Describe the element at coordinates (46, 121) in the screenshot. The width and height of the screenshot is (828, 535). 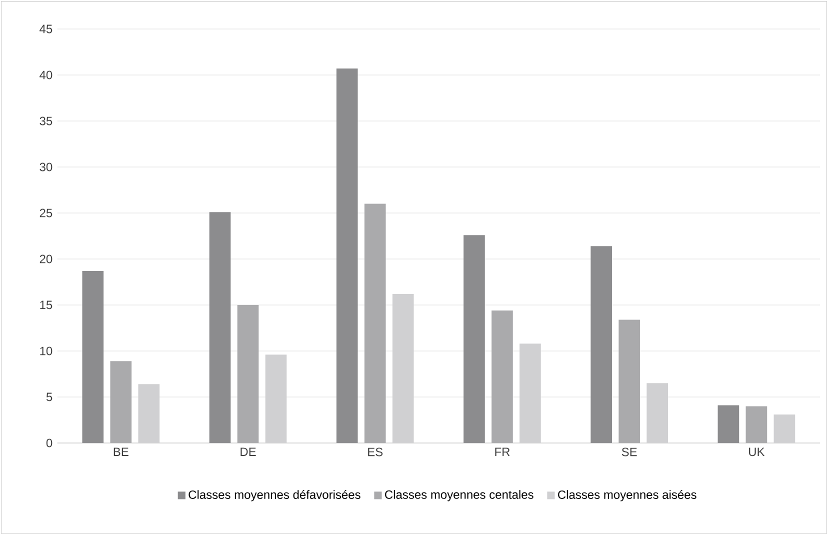
I see `y-tick-label: 35` at that location.